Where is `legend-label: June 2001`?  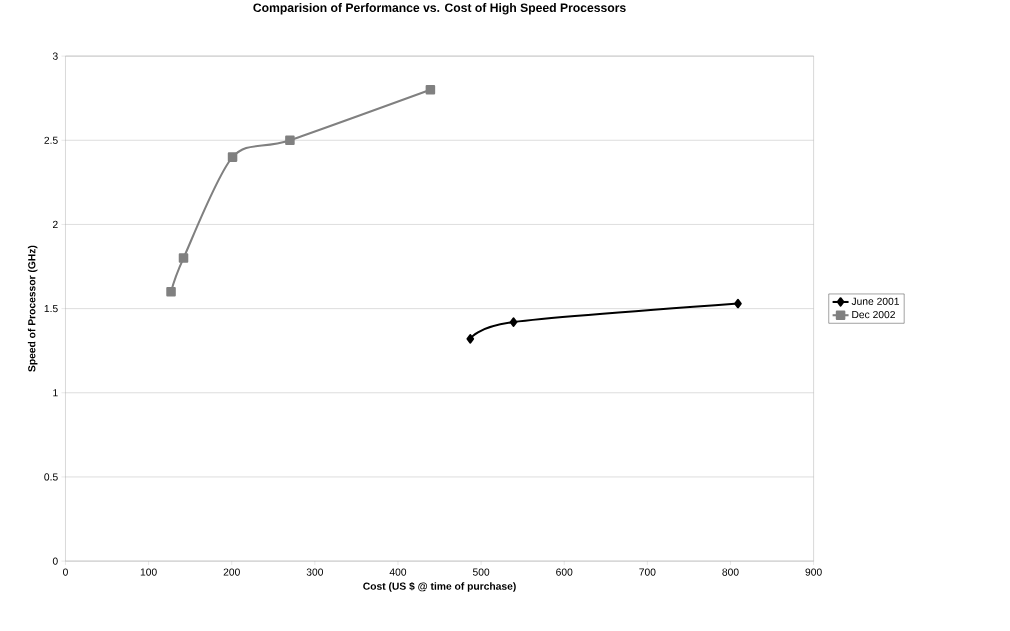 legend-label: June 2001 is located at coordinates (875, 301).